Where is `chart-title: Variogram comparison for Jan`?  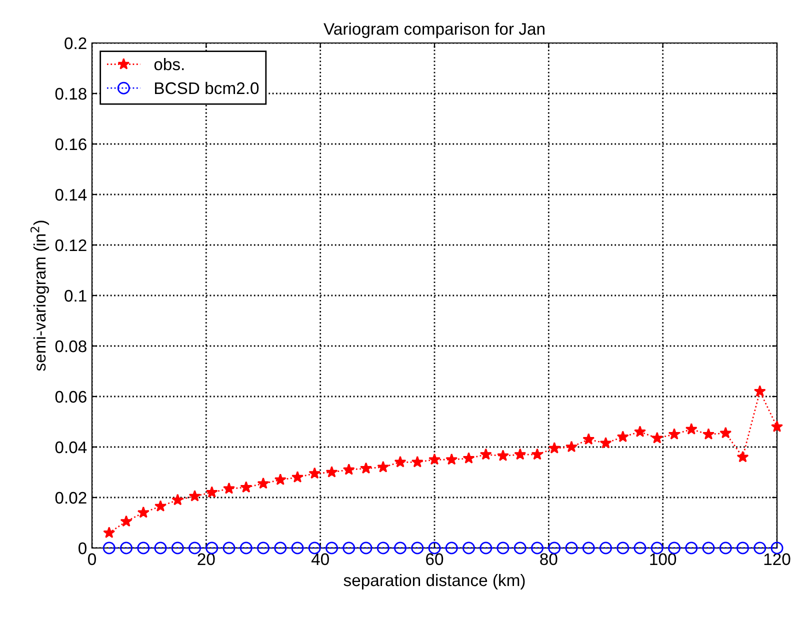
chart-title: Variogram comparison for Jan is located at coordinates (434, 30).